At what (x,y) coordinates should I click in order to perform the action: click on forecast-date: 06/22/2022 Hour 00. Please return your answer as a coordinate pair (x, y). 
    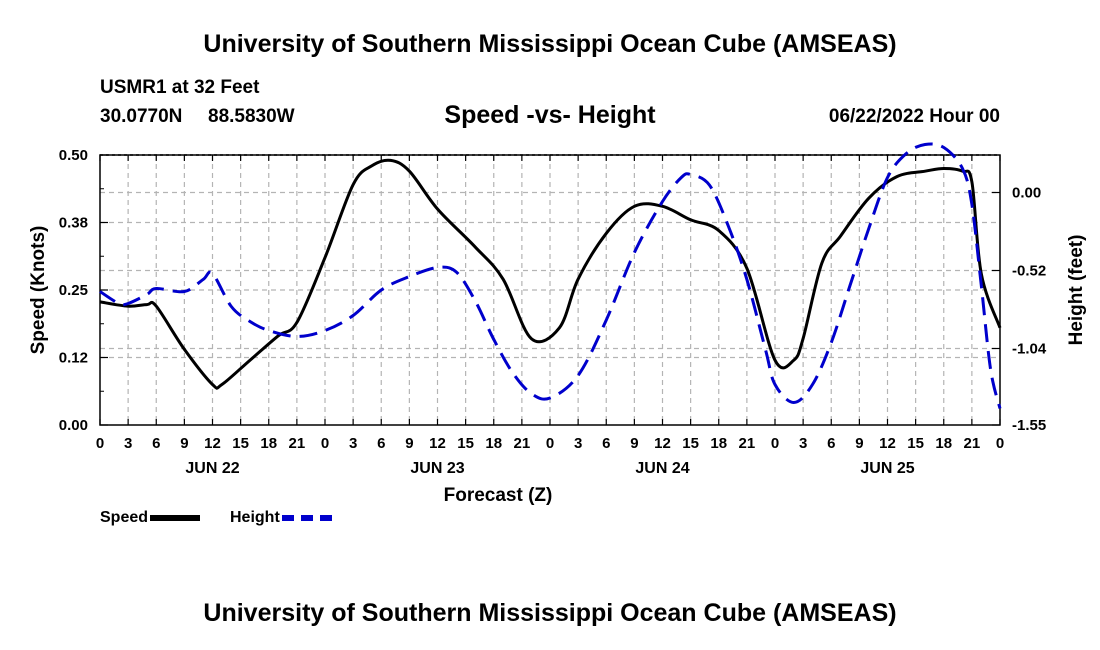
    Looking at the image, I should click on (914, 116).